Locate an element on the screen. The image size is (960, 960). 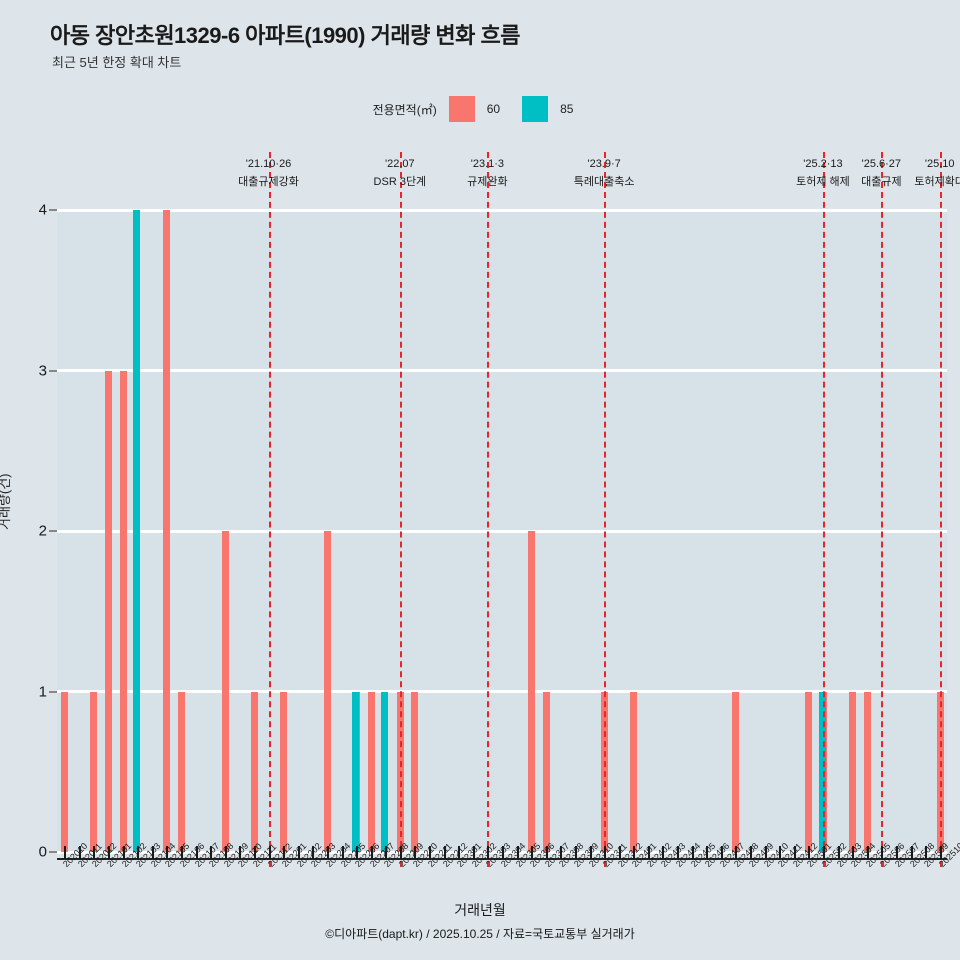
event-annotation-202303: '23.1·3 규제완화 is located at coordinates (487, 173).